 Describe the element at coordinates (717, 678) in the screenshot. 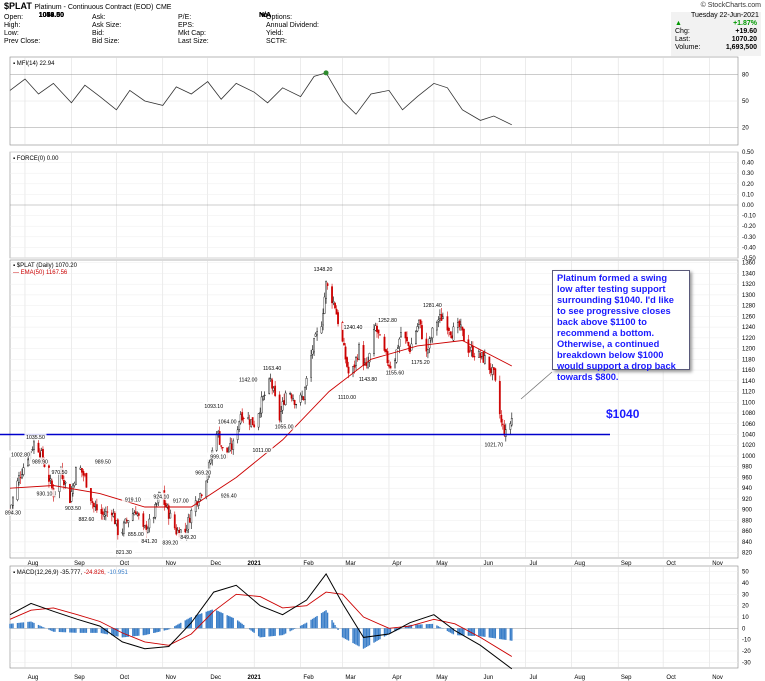

I see `x-label-macd-15: Nov` at that location.